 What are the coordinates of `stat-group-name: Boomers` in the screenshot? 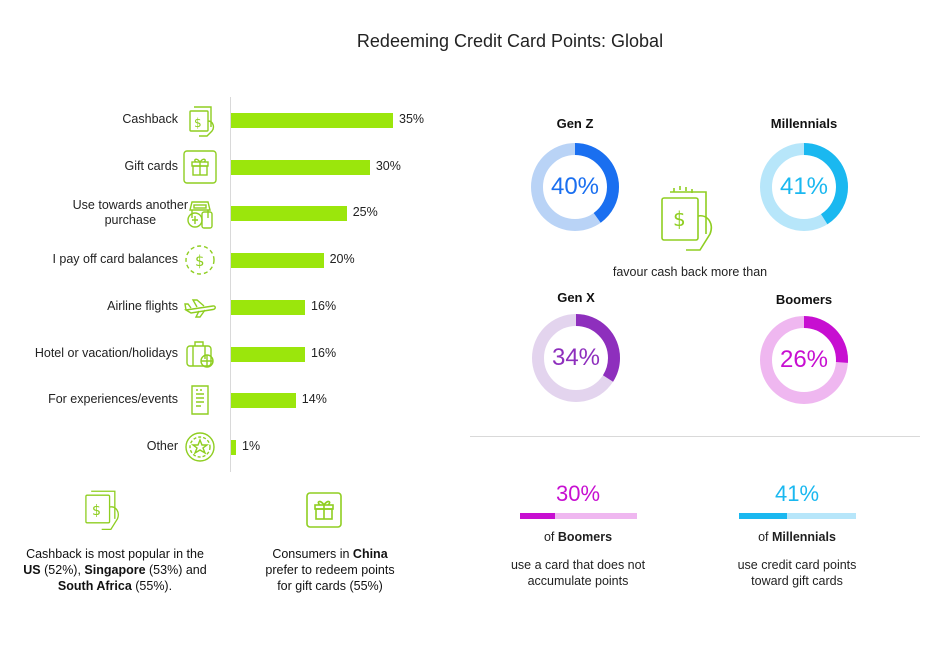 It's located at (585, 537).